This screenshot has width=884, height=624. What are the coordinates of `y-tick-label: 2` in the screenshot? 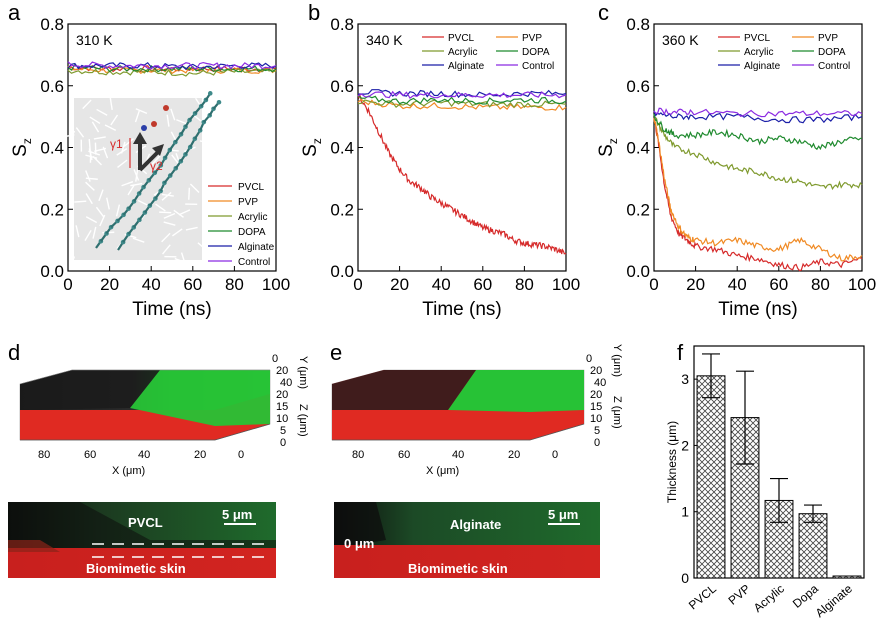 It's located at (685, 445).